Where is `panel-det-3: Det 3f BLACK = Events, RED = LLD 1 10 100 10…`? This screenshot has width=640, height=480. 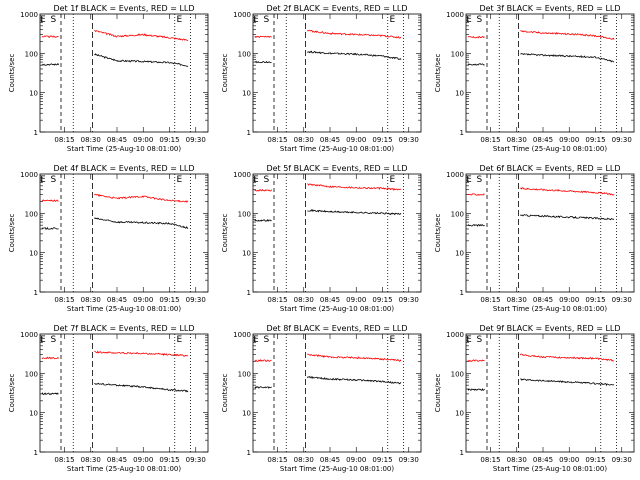 panel-det-3: Det 3f BLACK = Events, RED = LLD 1 10 100 10… is located at coordinates (534, 78).